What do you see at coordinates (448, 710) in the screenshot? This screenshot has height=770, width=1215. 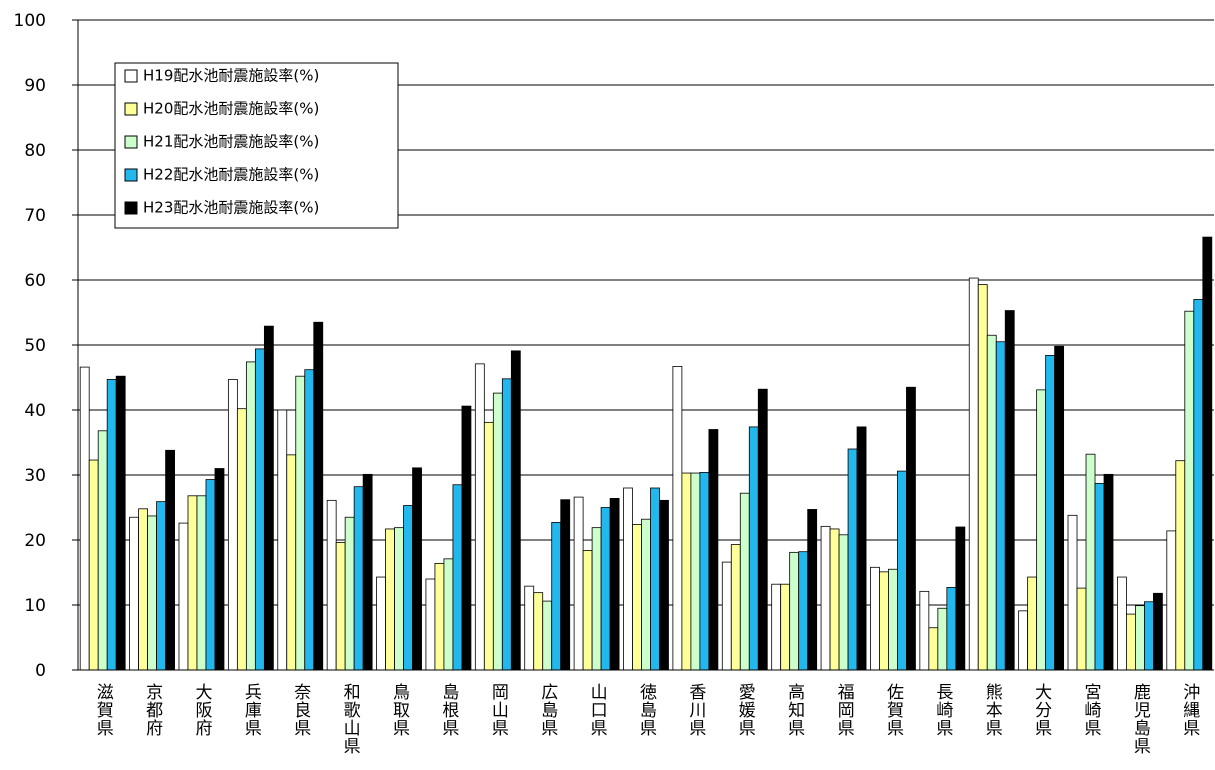 I see `x-tick-label: 島根県` at bounding box center [448, 710].